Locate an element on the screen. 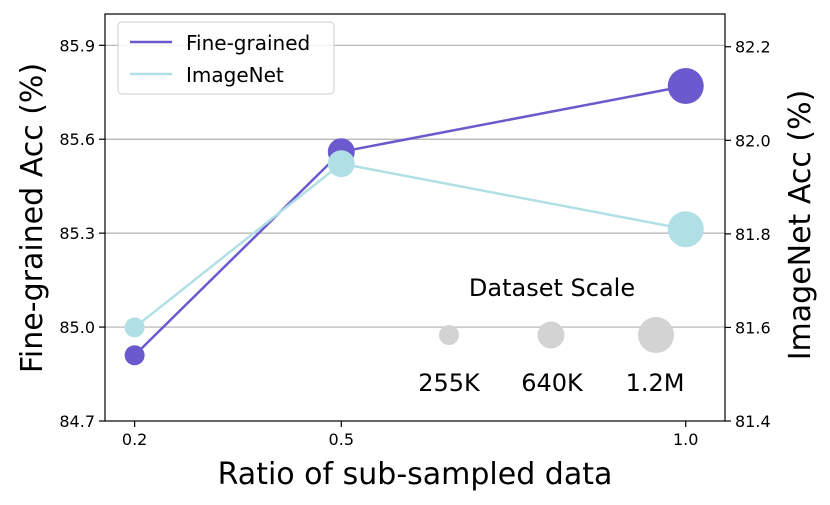  legend: Fine-grained ImageNet is located at coordinates (226, 58).